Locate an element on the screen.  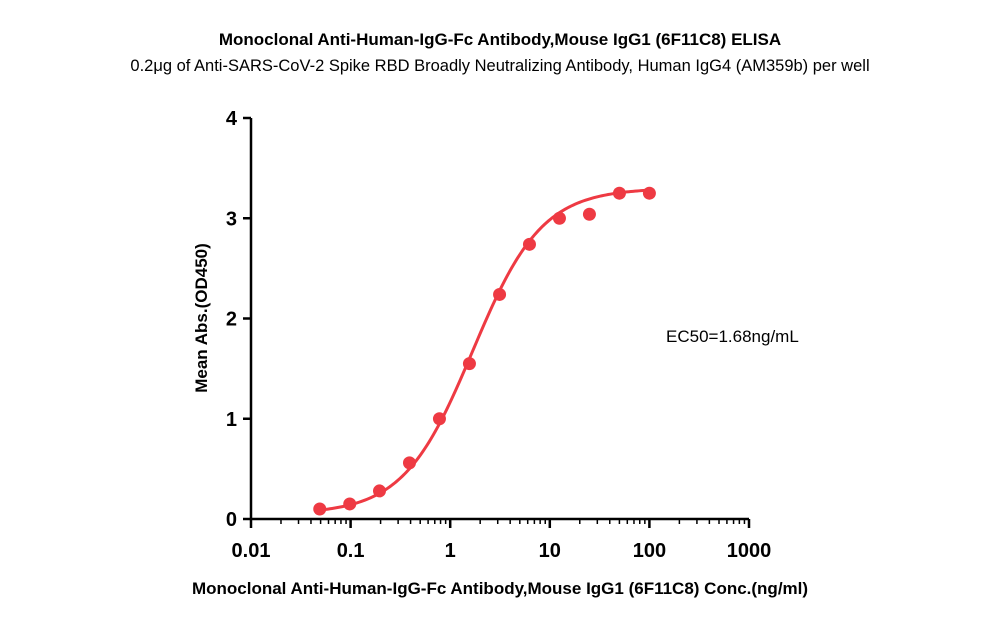
x-tick-label: 1000 is located at coordinates (749, 551).